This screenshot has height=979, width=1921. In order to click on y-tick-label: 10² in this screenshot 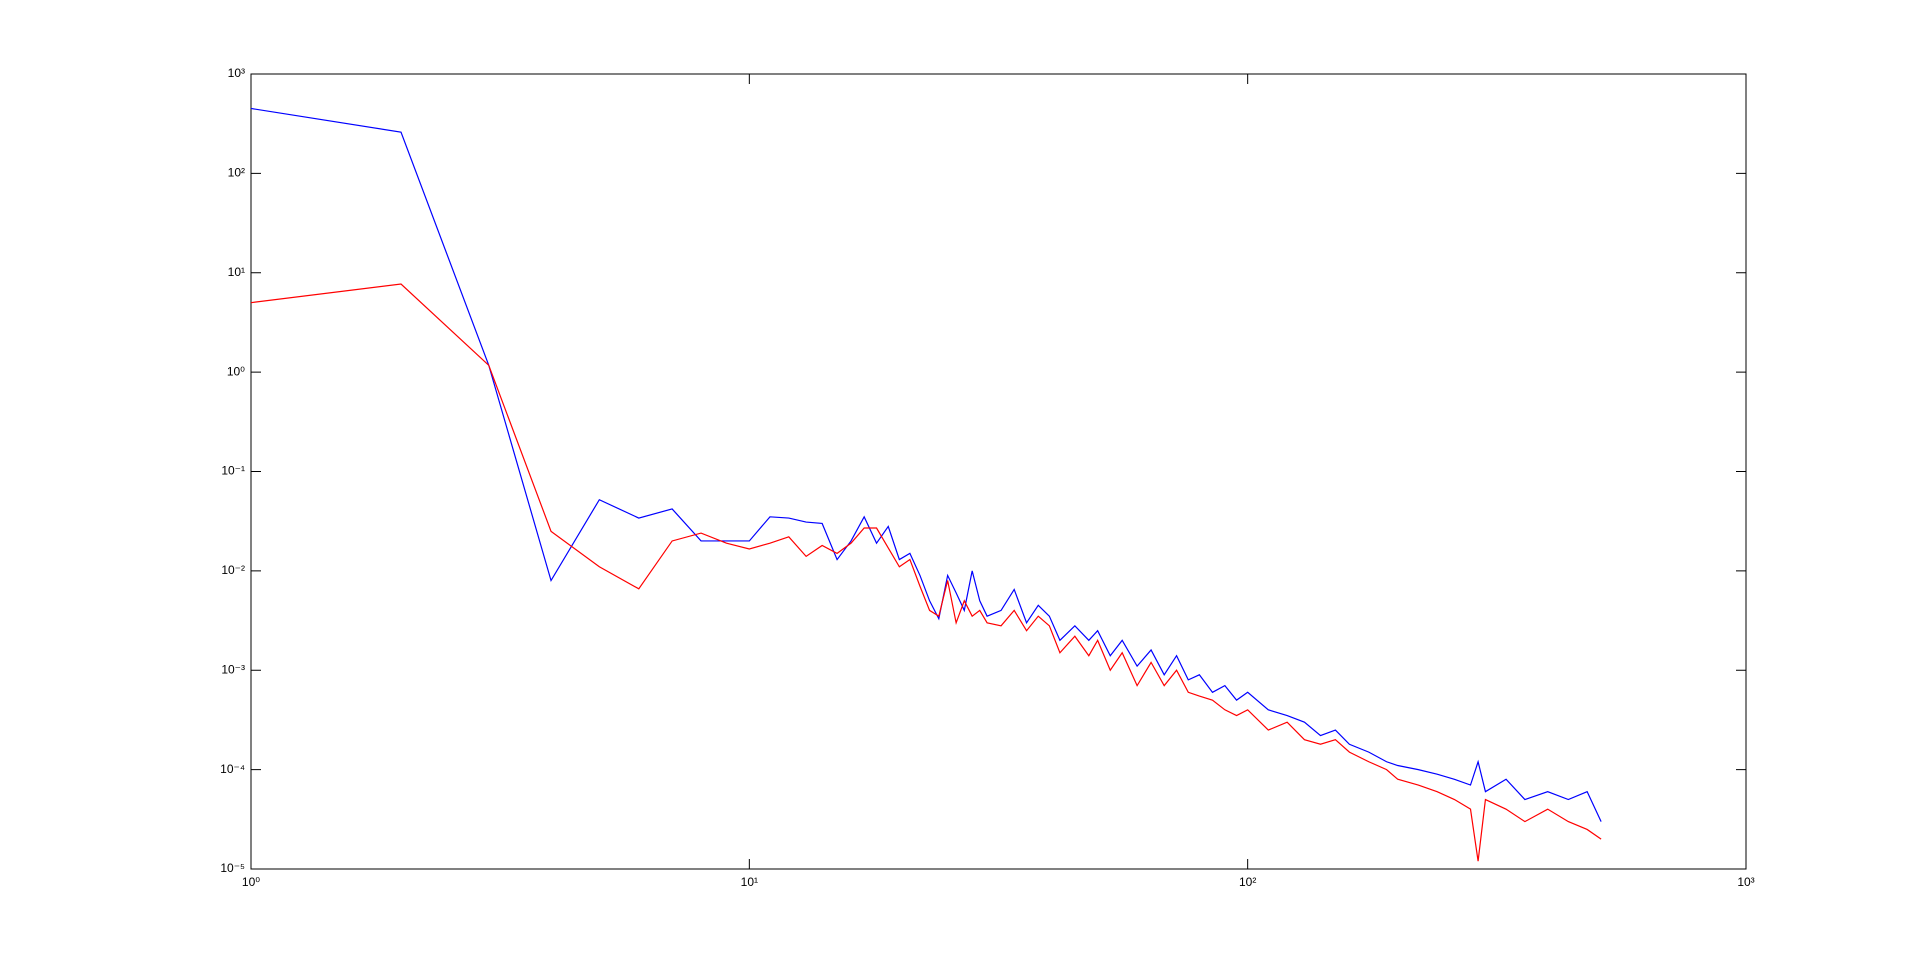, I will do `click(236, 173)`.